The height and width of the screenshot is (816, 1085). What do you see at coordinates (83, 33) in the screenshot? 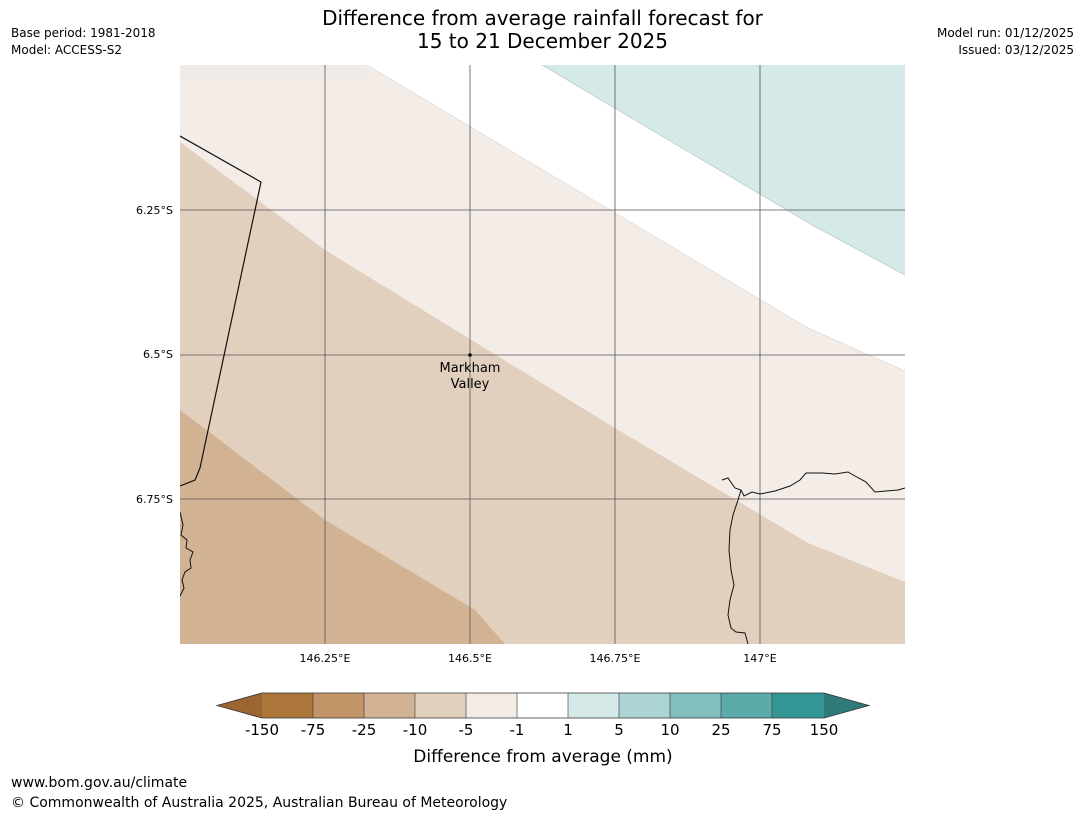
I see `base-period: Base period: 1981-2018` at bounding box center [83, 33].